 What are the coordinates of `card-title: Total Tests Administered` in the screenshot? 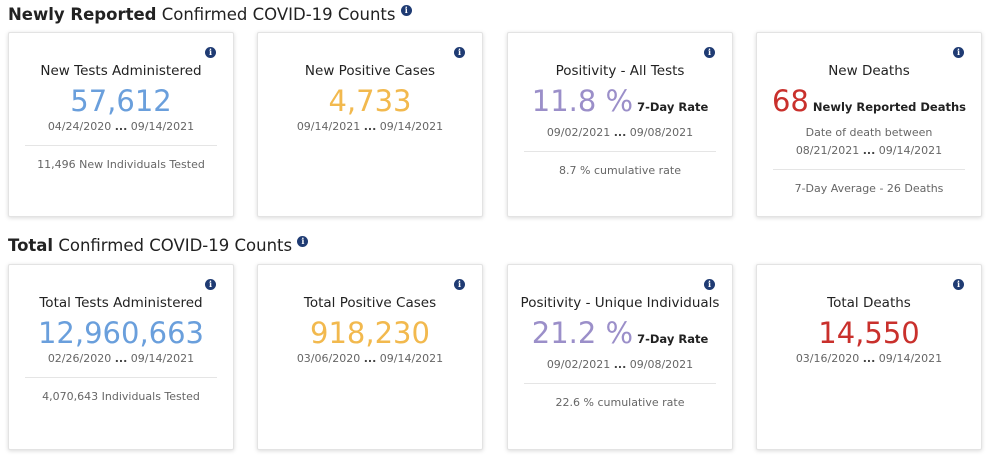 It's located at (121, 303).